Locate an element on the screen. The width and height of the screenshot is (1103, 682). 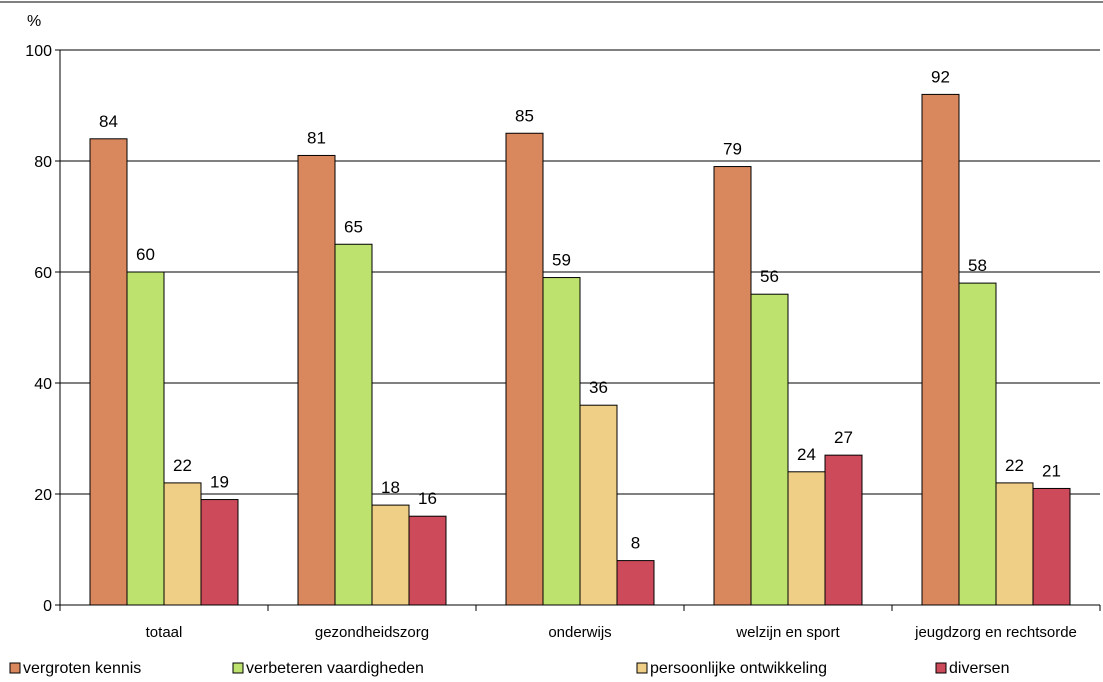
data-label: 81 is located at coordinates (316, 137).